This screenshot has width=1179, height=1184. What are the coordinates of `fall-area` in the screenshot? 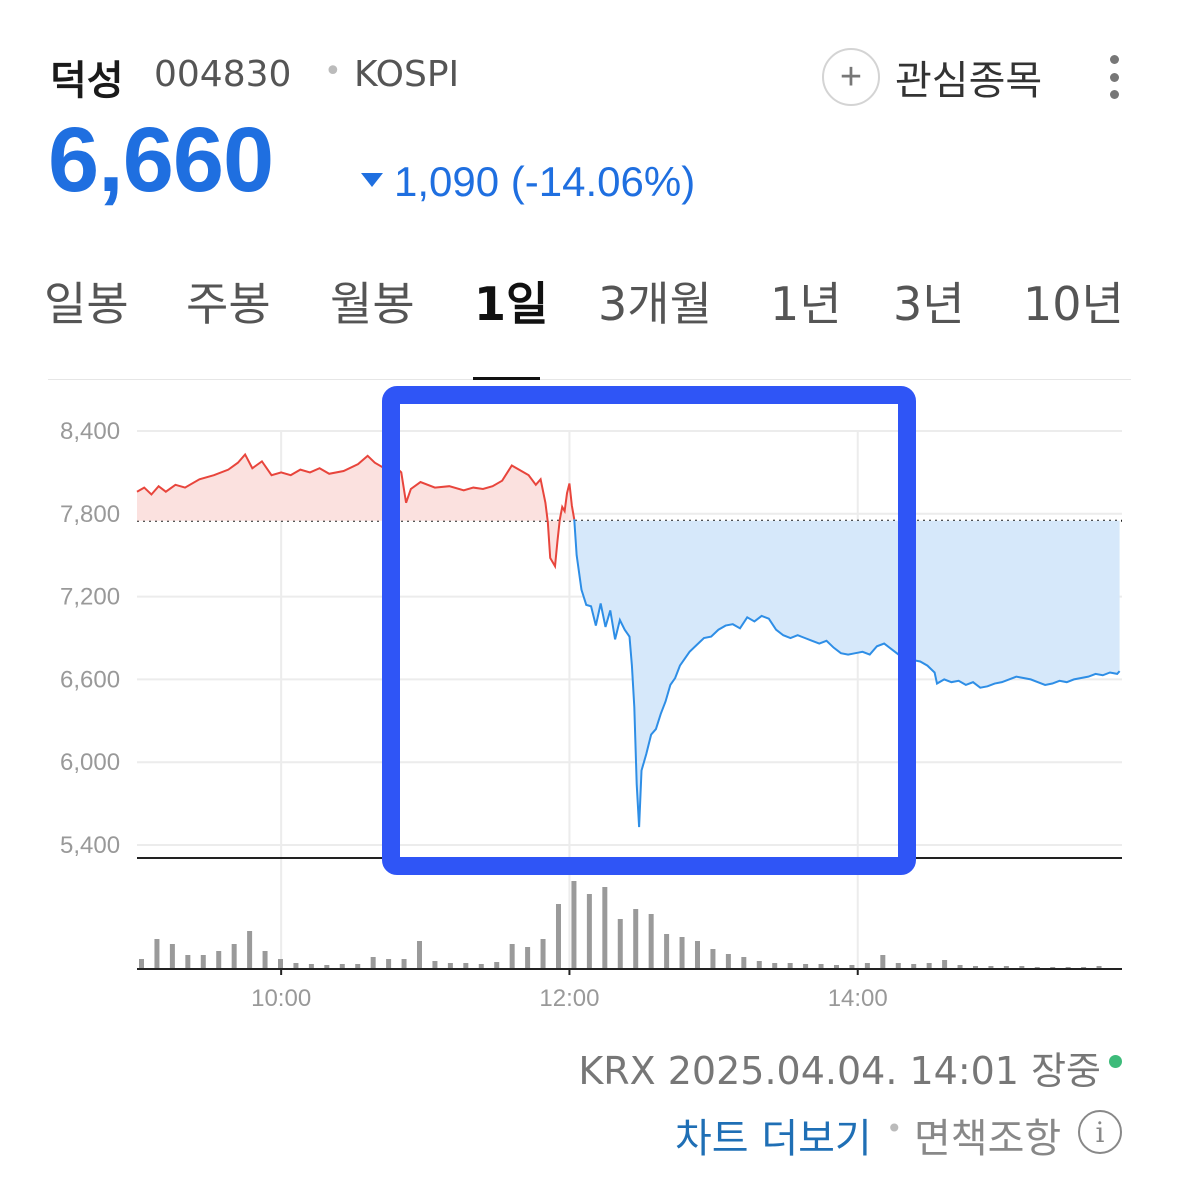 It's located at (847, 673).